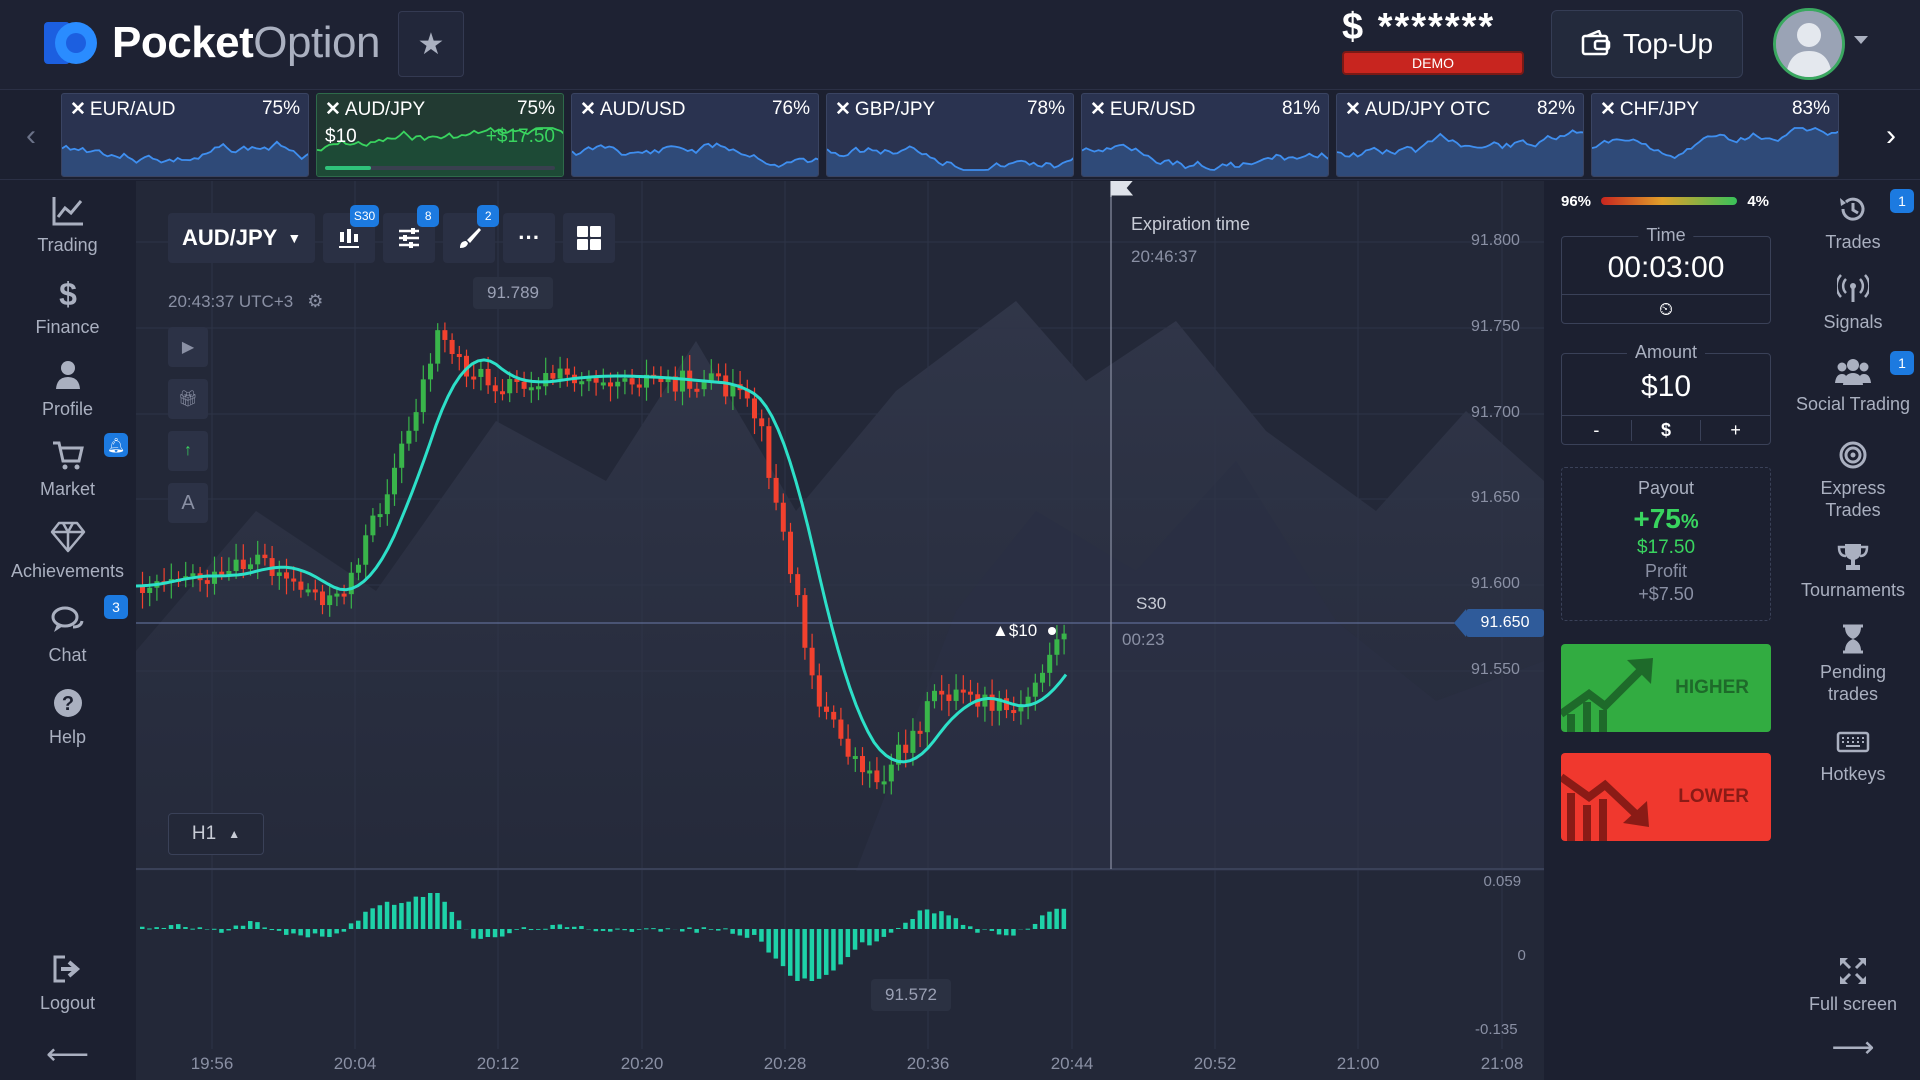 The width and height of the screenshot is (1920, 1080). I want to click on balance: $ ******* DEMO, so click(1433, 40).